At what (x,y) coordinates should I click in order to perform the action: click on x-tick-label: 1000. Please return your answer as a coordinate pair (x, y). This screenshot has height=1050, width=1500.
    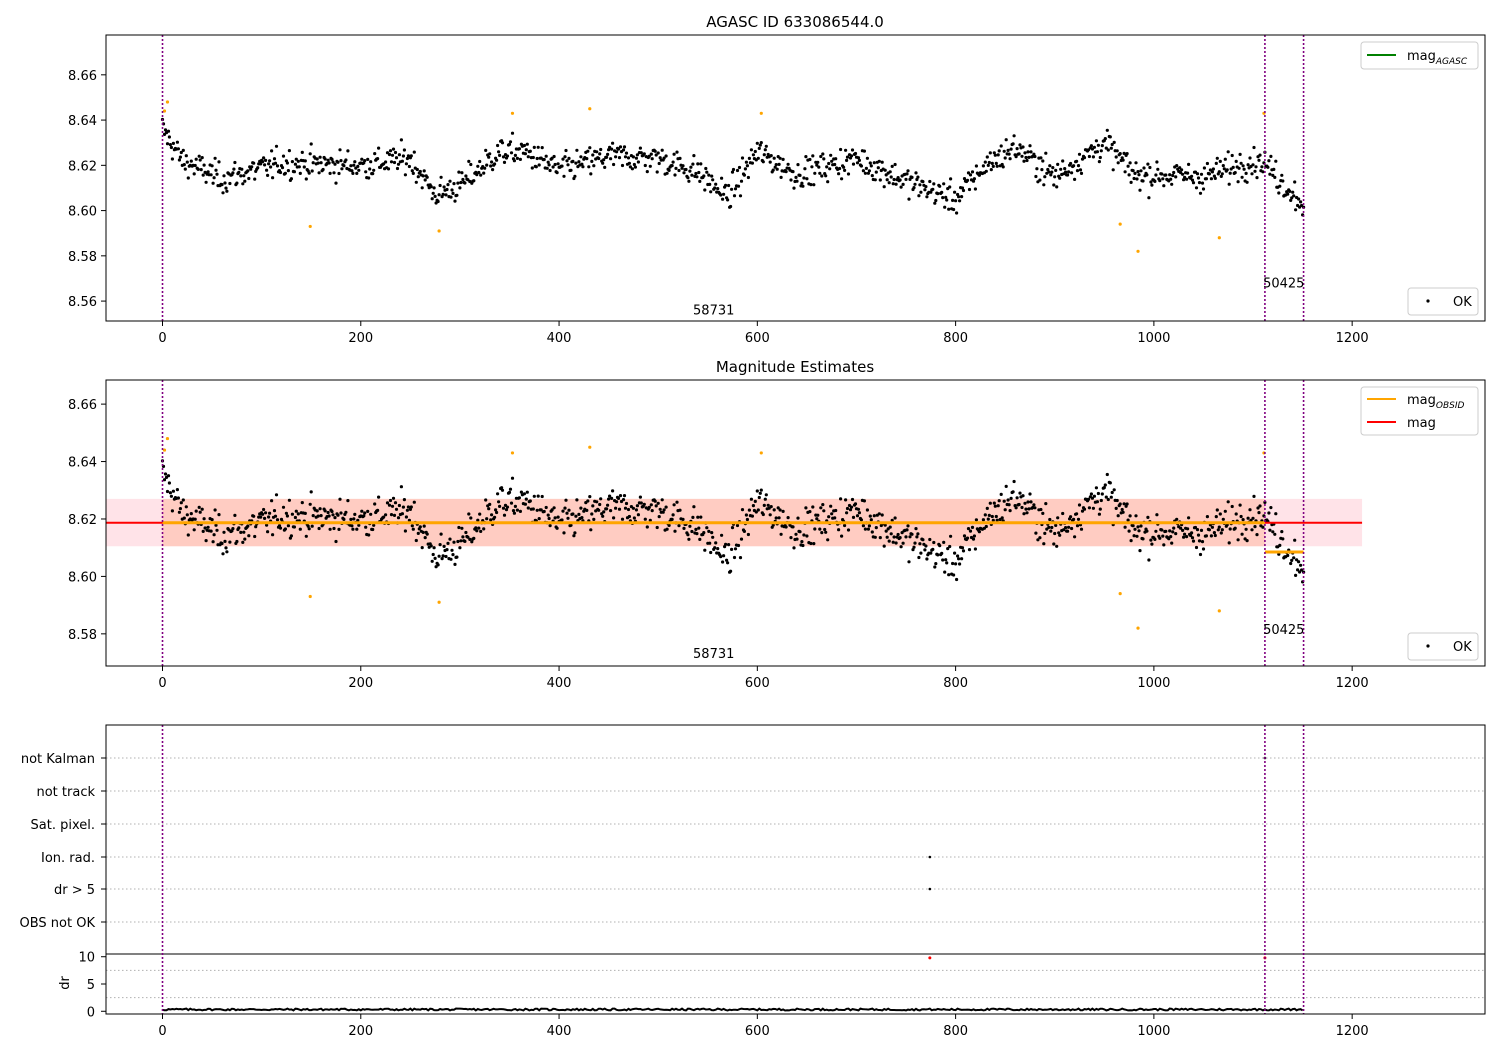
    Looking at the image, I should click on (1153, 338).